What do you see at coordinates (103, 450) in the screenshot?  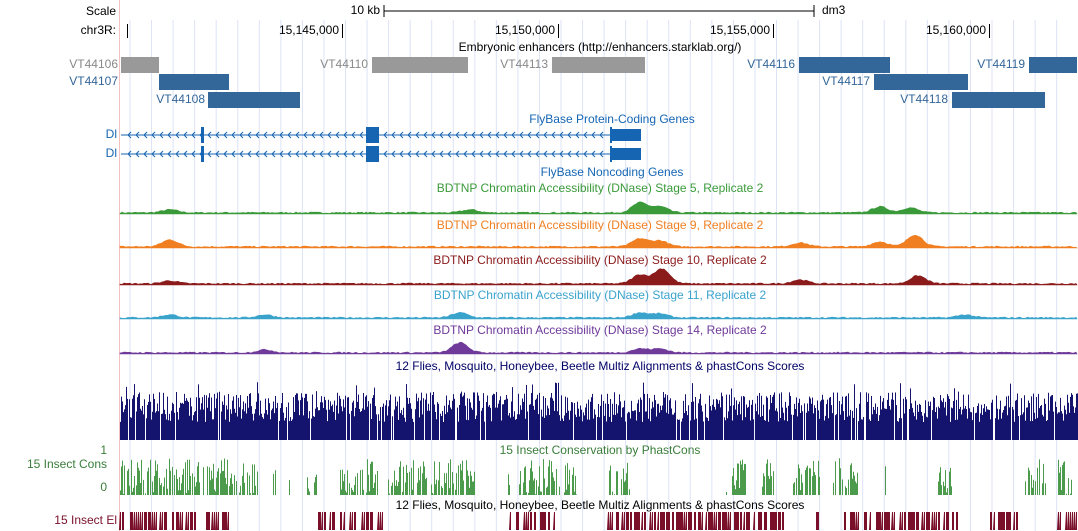 I see `axis-label: 1` at bounding box center [103, 450].